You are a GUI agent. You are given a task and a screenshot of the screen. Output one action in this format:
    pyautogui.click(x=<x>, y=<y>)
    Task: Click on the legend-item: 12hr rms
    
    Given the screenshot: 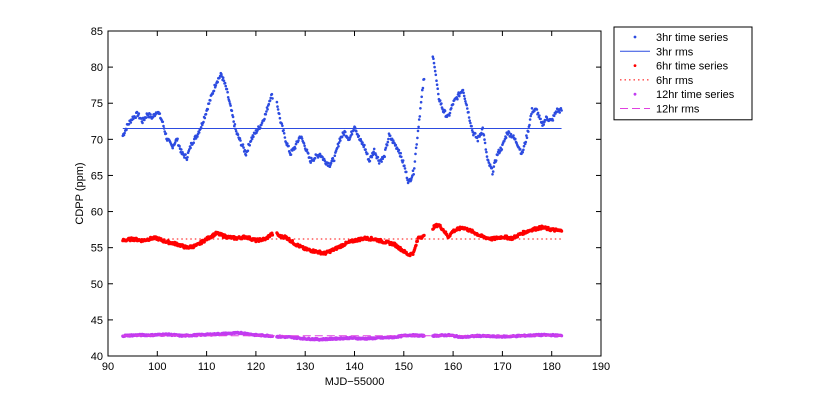 What is the action you would take?
    pyautogui.click(x=660, y=110)
    